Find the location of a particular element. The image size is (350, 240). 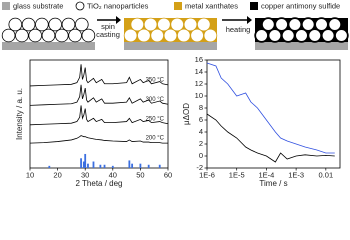

y-tick-label: 4 is located at coordinates (201, 131).